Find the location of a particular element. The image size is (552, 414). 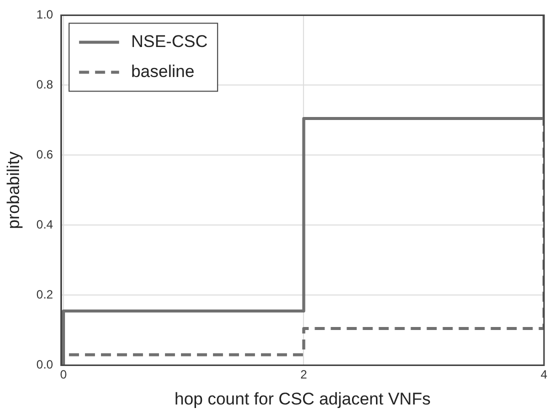

y-tick-label: 0.2 is located at coordinates (45, 295).